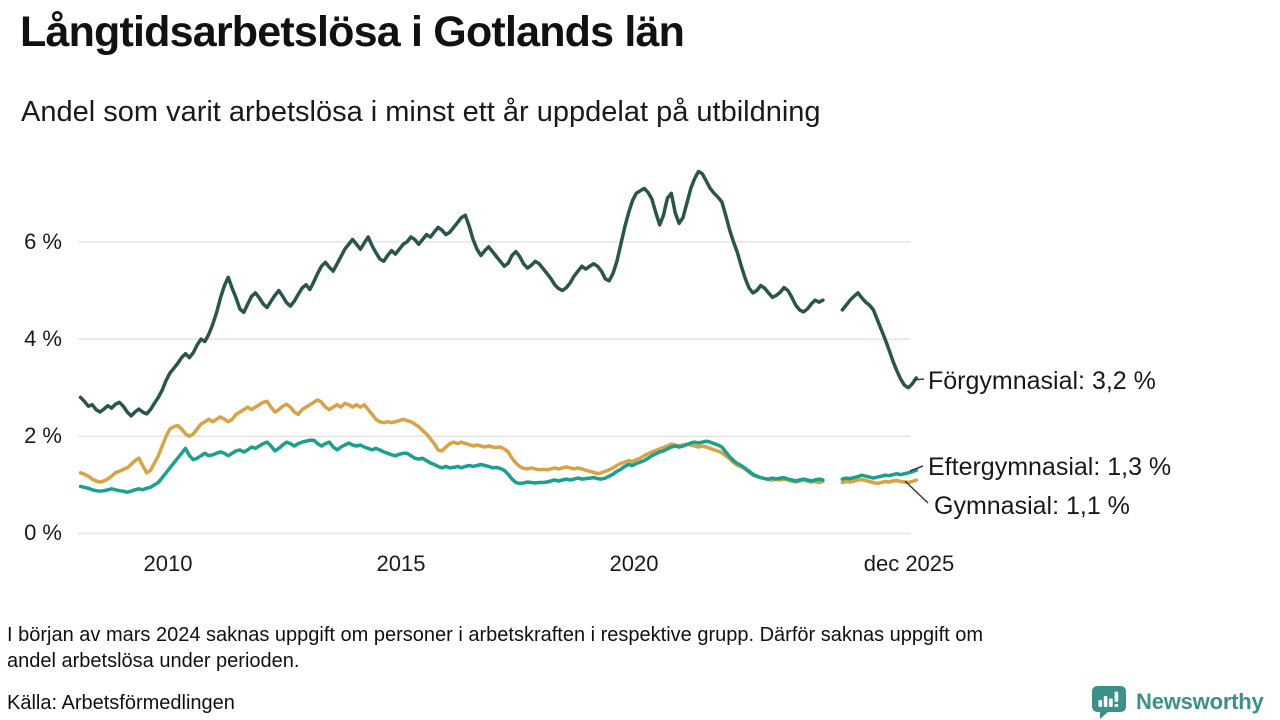  Describe the element at coordinates (498, 466) in the screenshot. I see `series-line-eftergymnasial` at that location.